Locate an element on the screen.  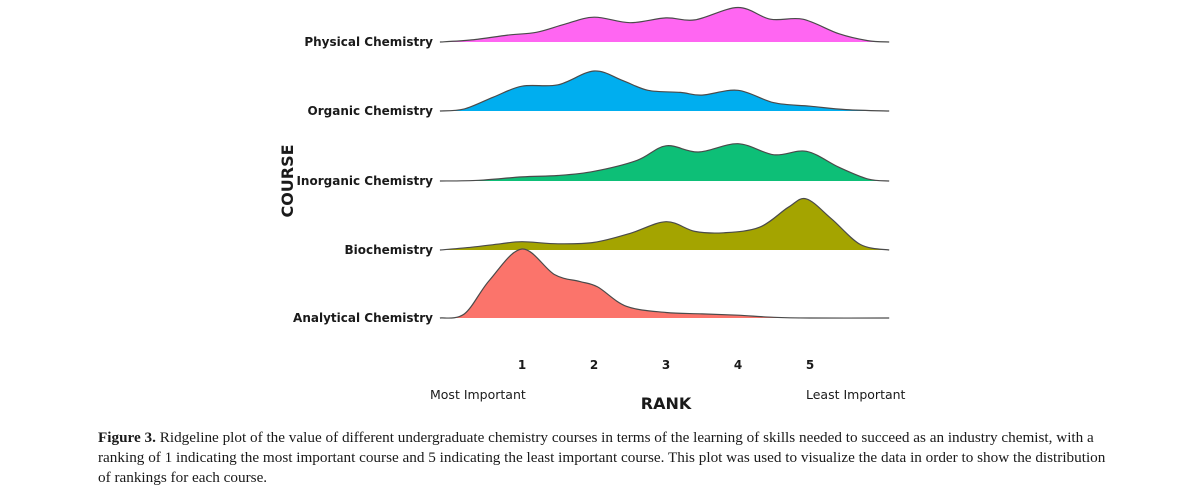
ridge-area-organic-chemistry is located at coordinates (664, 90).